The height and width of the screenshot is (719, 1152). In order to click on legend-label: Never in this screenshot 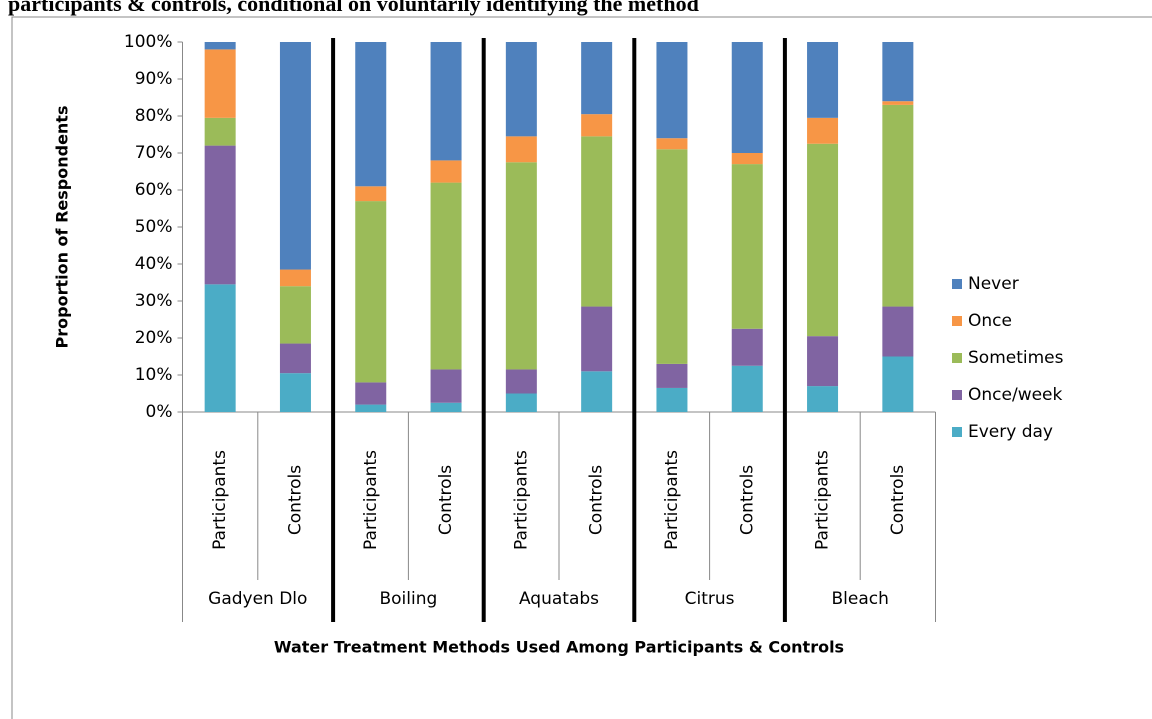, I will do `click(993, 284)`.